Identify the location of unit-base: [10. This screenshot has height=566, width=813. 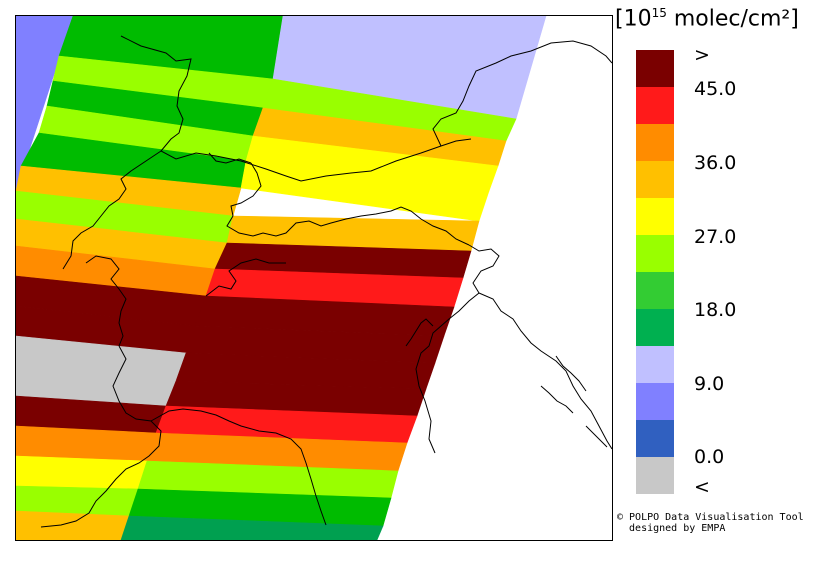
(633, 19).